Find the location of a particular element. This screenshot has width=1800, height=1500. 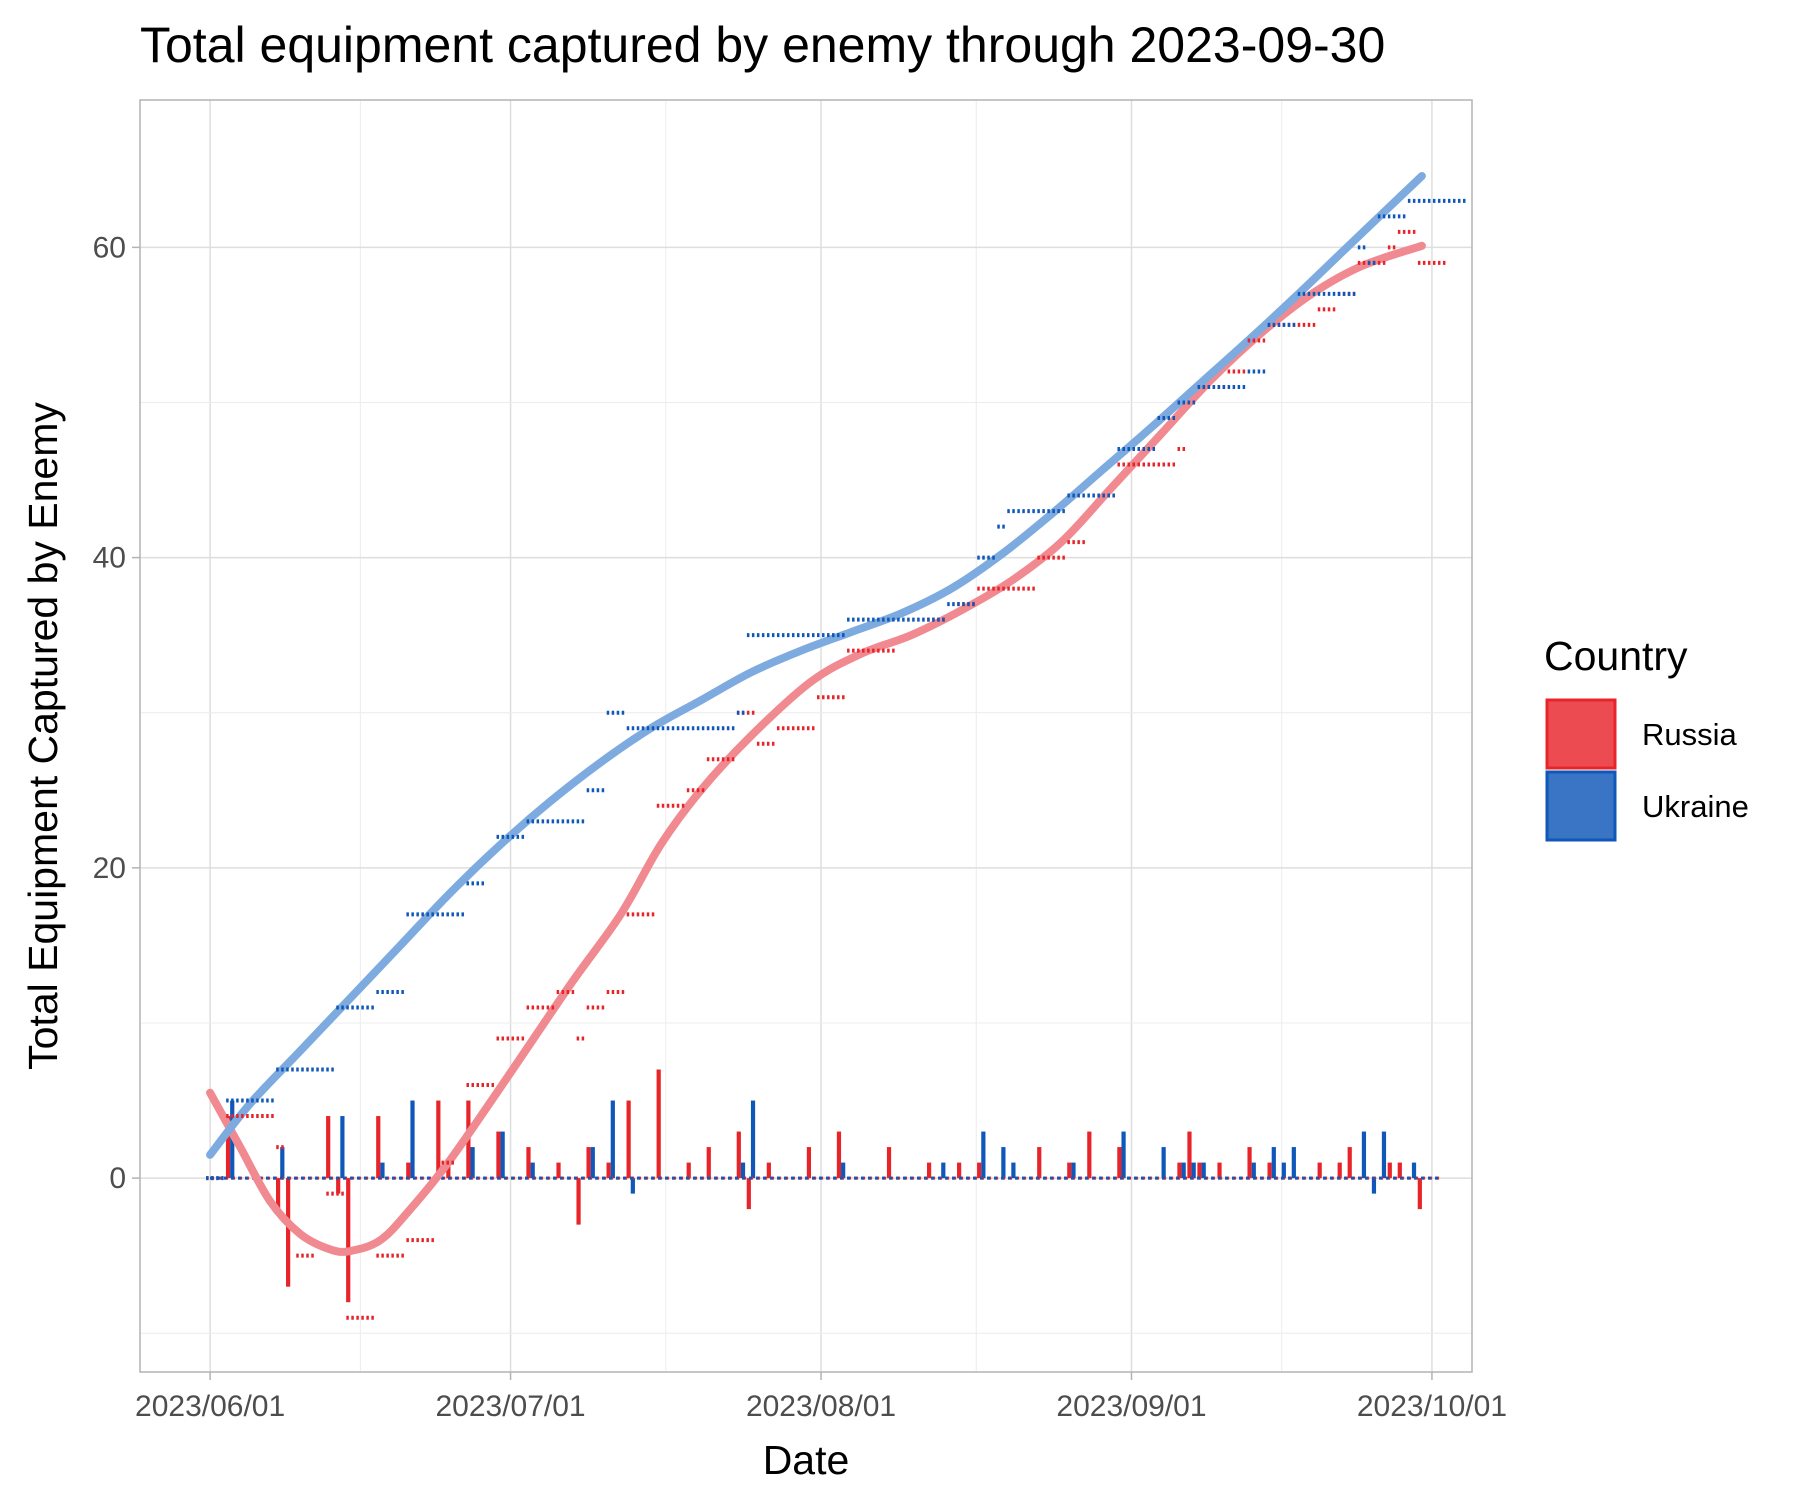

x-tick-label: 2023/08/01 is located at coordinates (821, 1406).